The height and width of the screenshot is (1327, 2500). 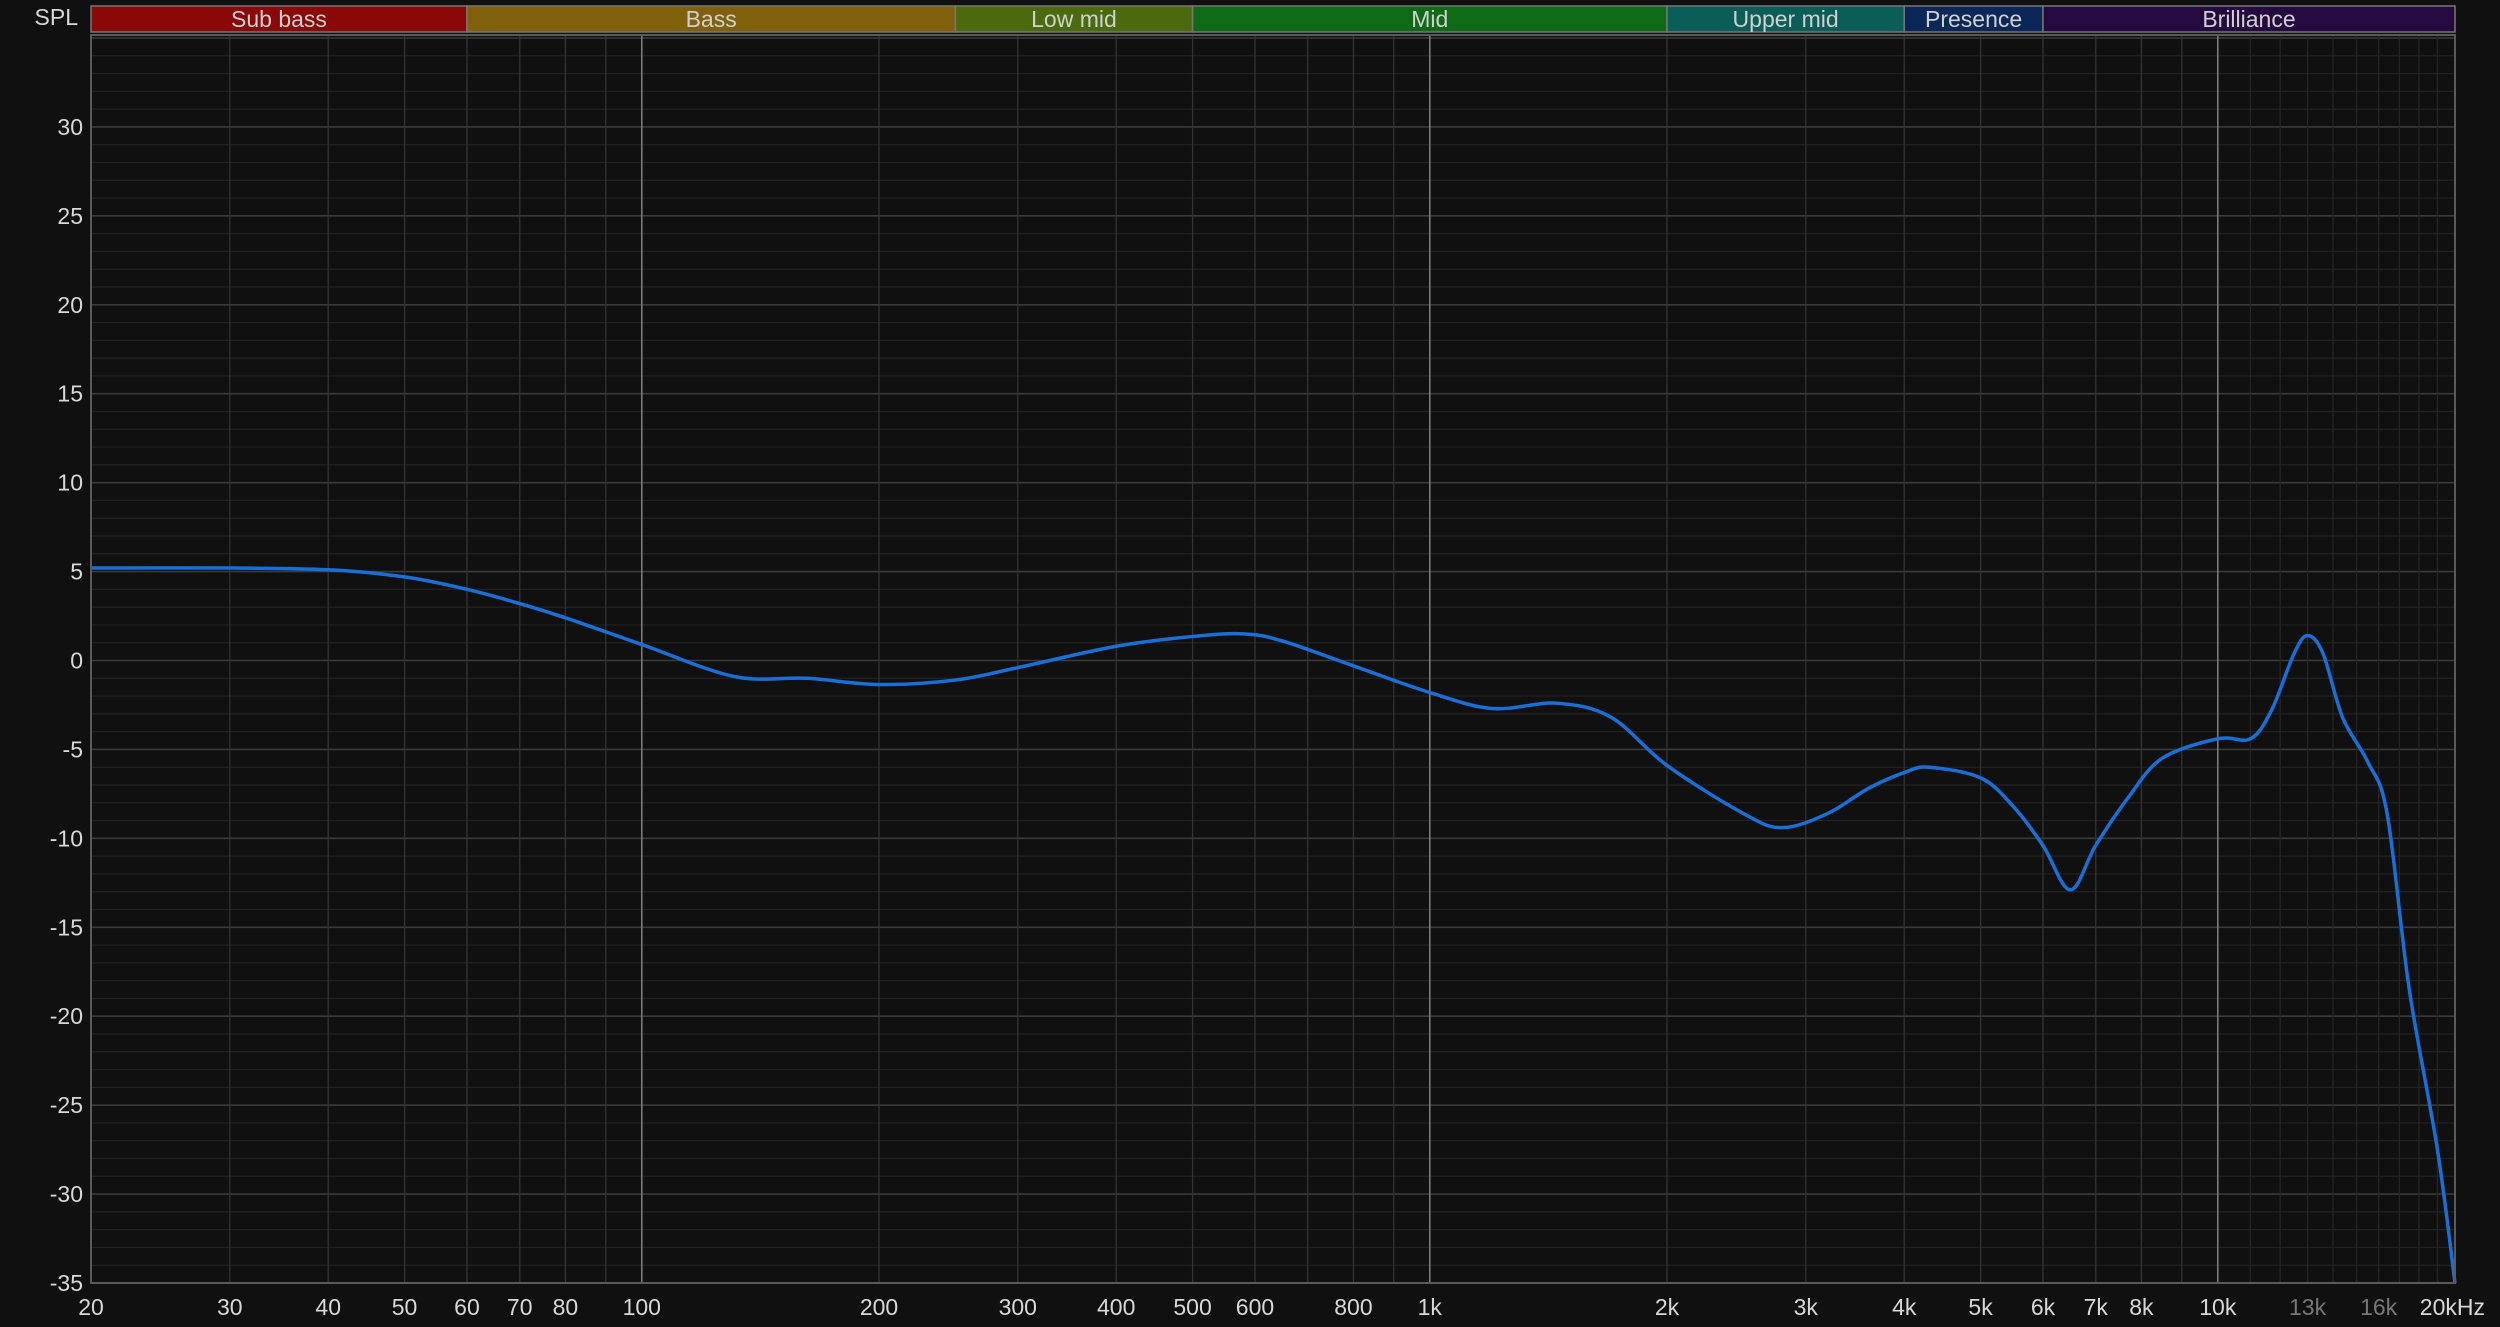 I want to click on y-tick-label: -20, so click(x=66, y=1016).